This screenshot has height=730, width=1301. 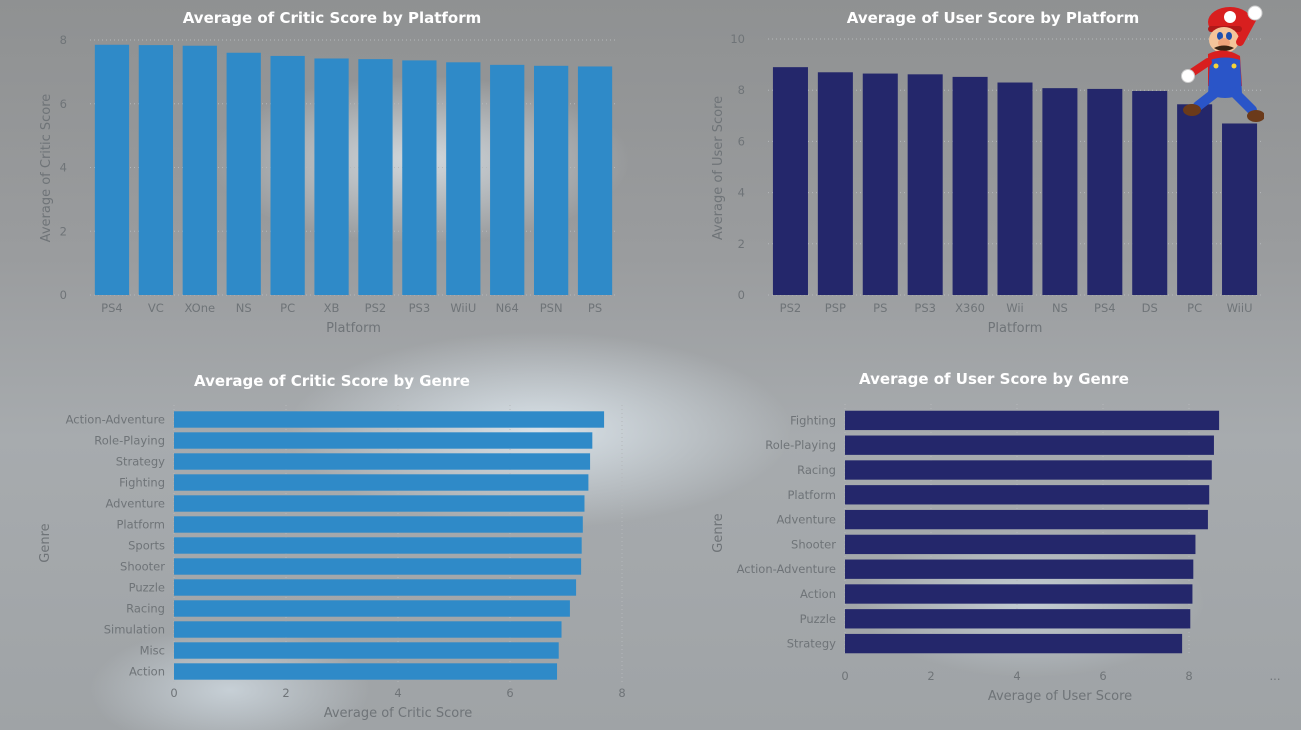 What do you see at coordinates (1240, 308) in the screenshot?
I see `user-platform-x-tick-label: WiiU` at bounding box center [1240, 308].